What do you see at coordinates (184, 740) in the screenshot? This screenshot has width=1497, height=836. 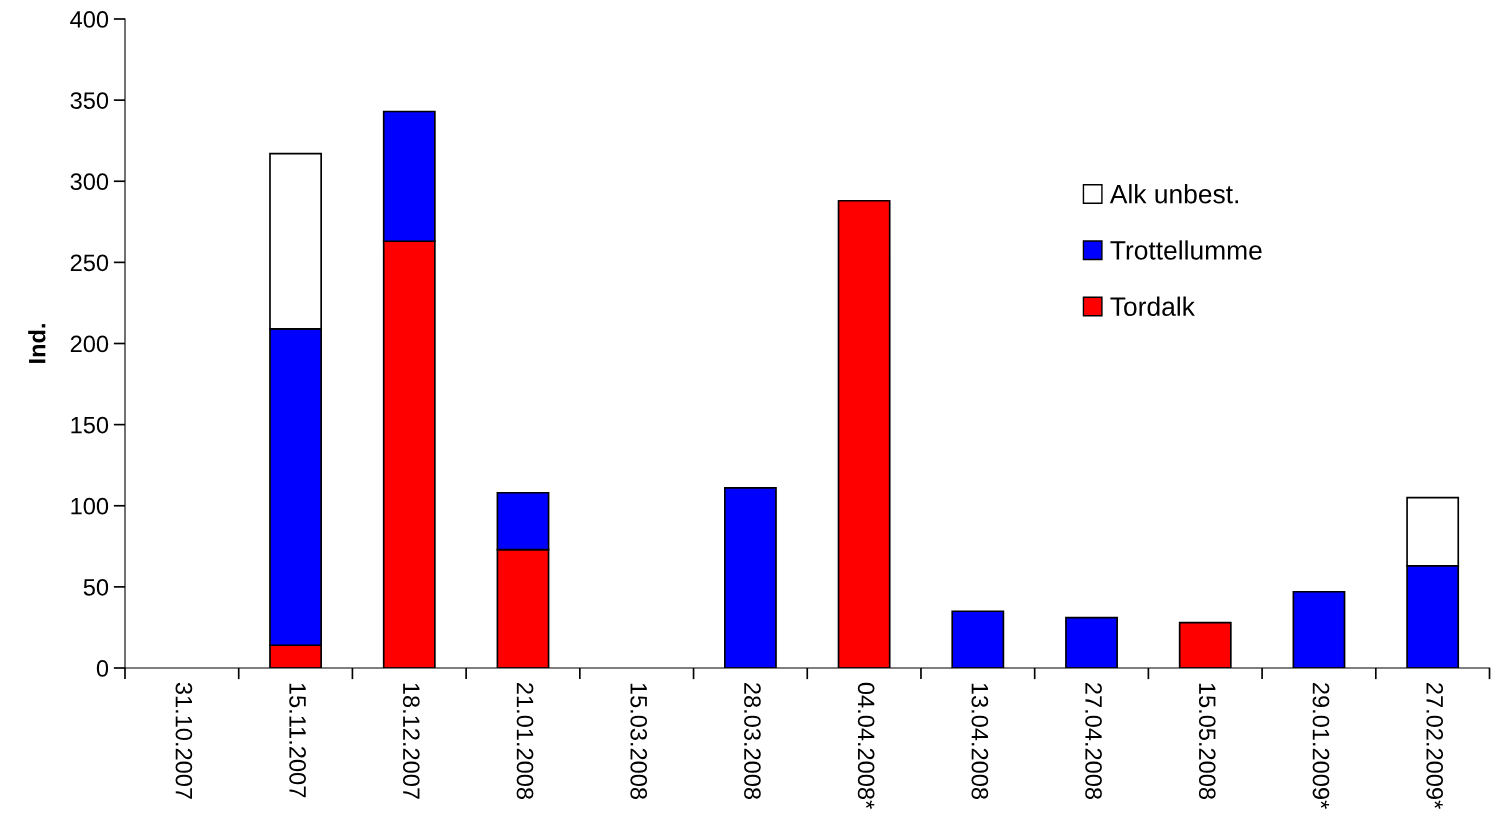 I see `x-tick-label: 31.10.2007` at bounding box center [184, 740].